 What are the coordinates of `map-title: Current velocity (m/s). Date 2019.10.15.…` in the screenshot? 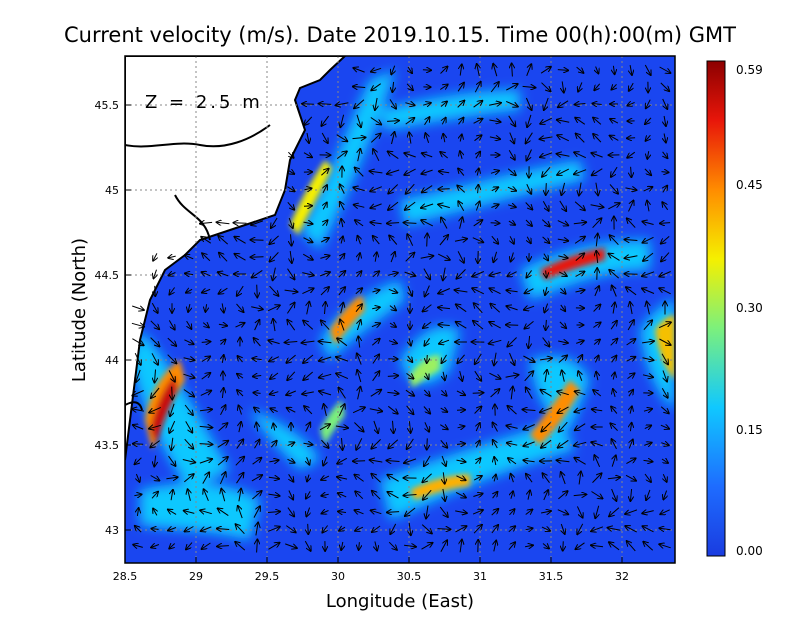 It's located at (400, 35).